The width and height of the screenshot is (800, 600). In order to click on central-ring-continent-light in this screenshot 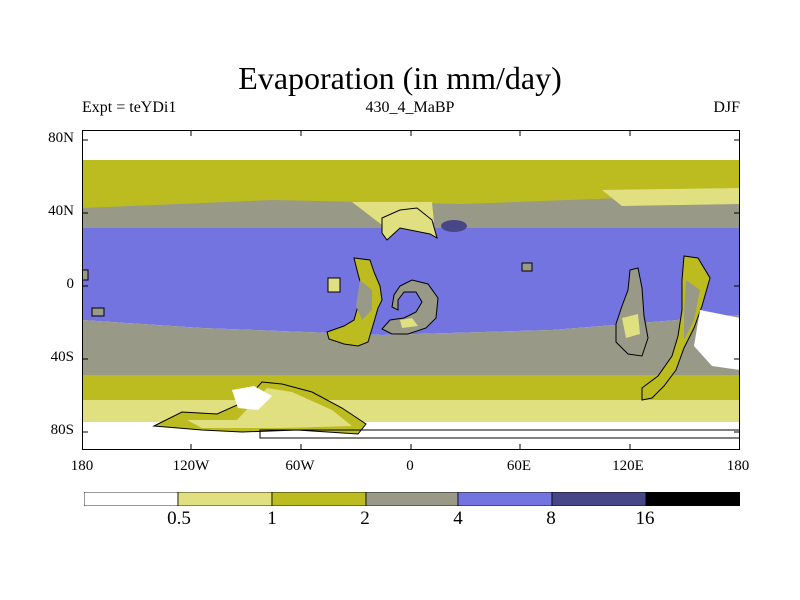, I will do `click(409, 323)`.